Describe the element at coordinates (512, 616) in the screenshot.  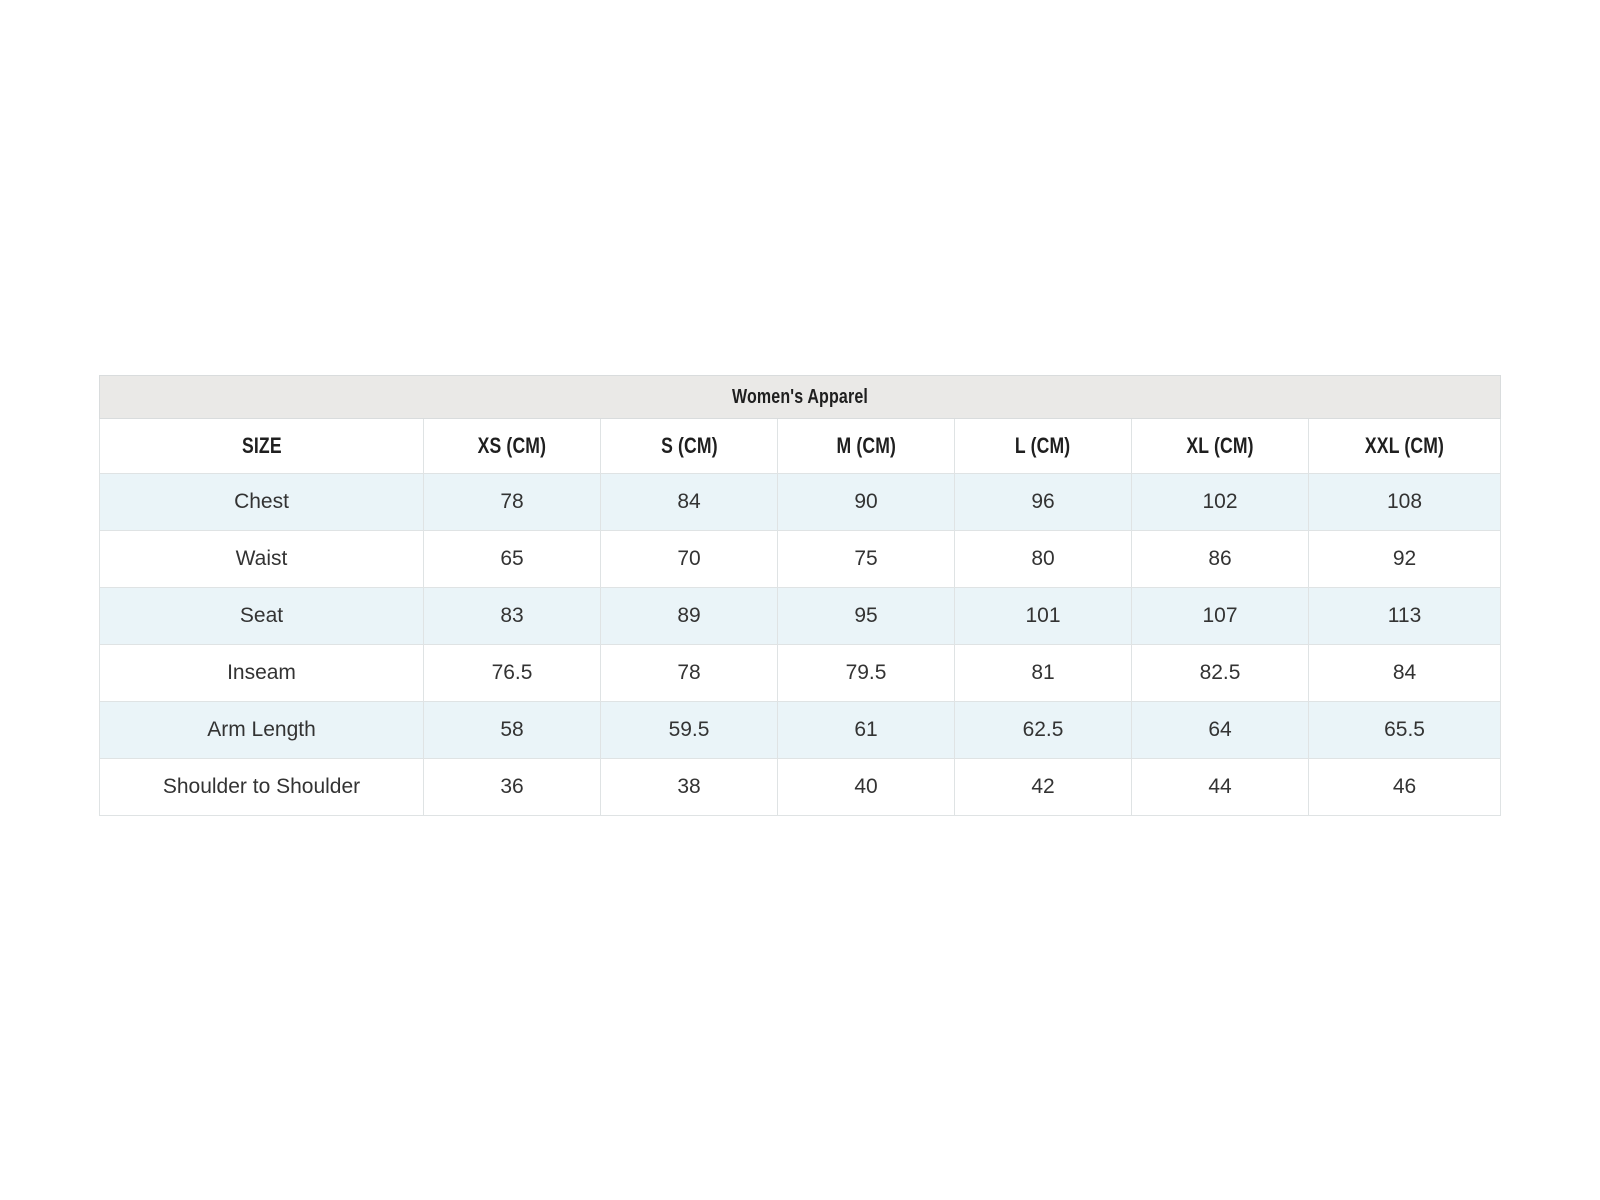
I see `size-value-cell: 83` at that location.